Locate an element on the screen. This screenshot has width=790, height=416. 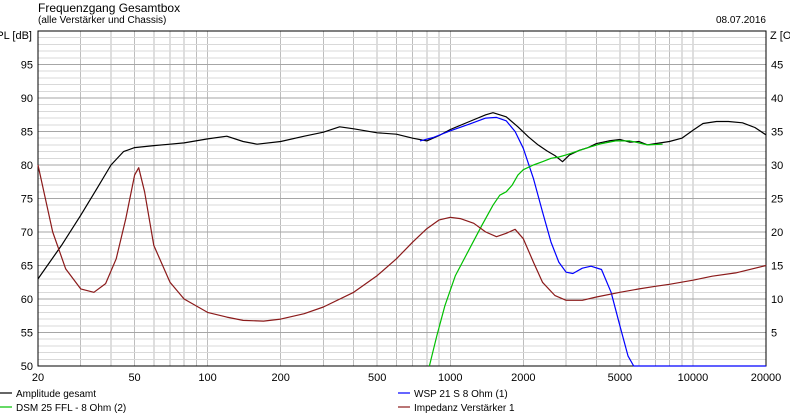
y-tick-label-right: 35 is located at coordinates (777, 133).